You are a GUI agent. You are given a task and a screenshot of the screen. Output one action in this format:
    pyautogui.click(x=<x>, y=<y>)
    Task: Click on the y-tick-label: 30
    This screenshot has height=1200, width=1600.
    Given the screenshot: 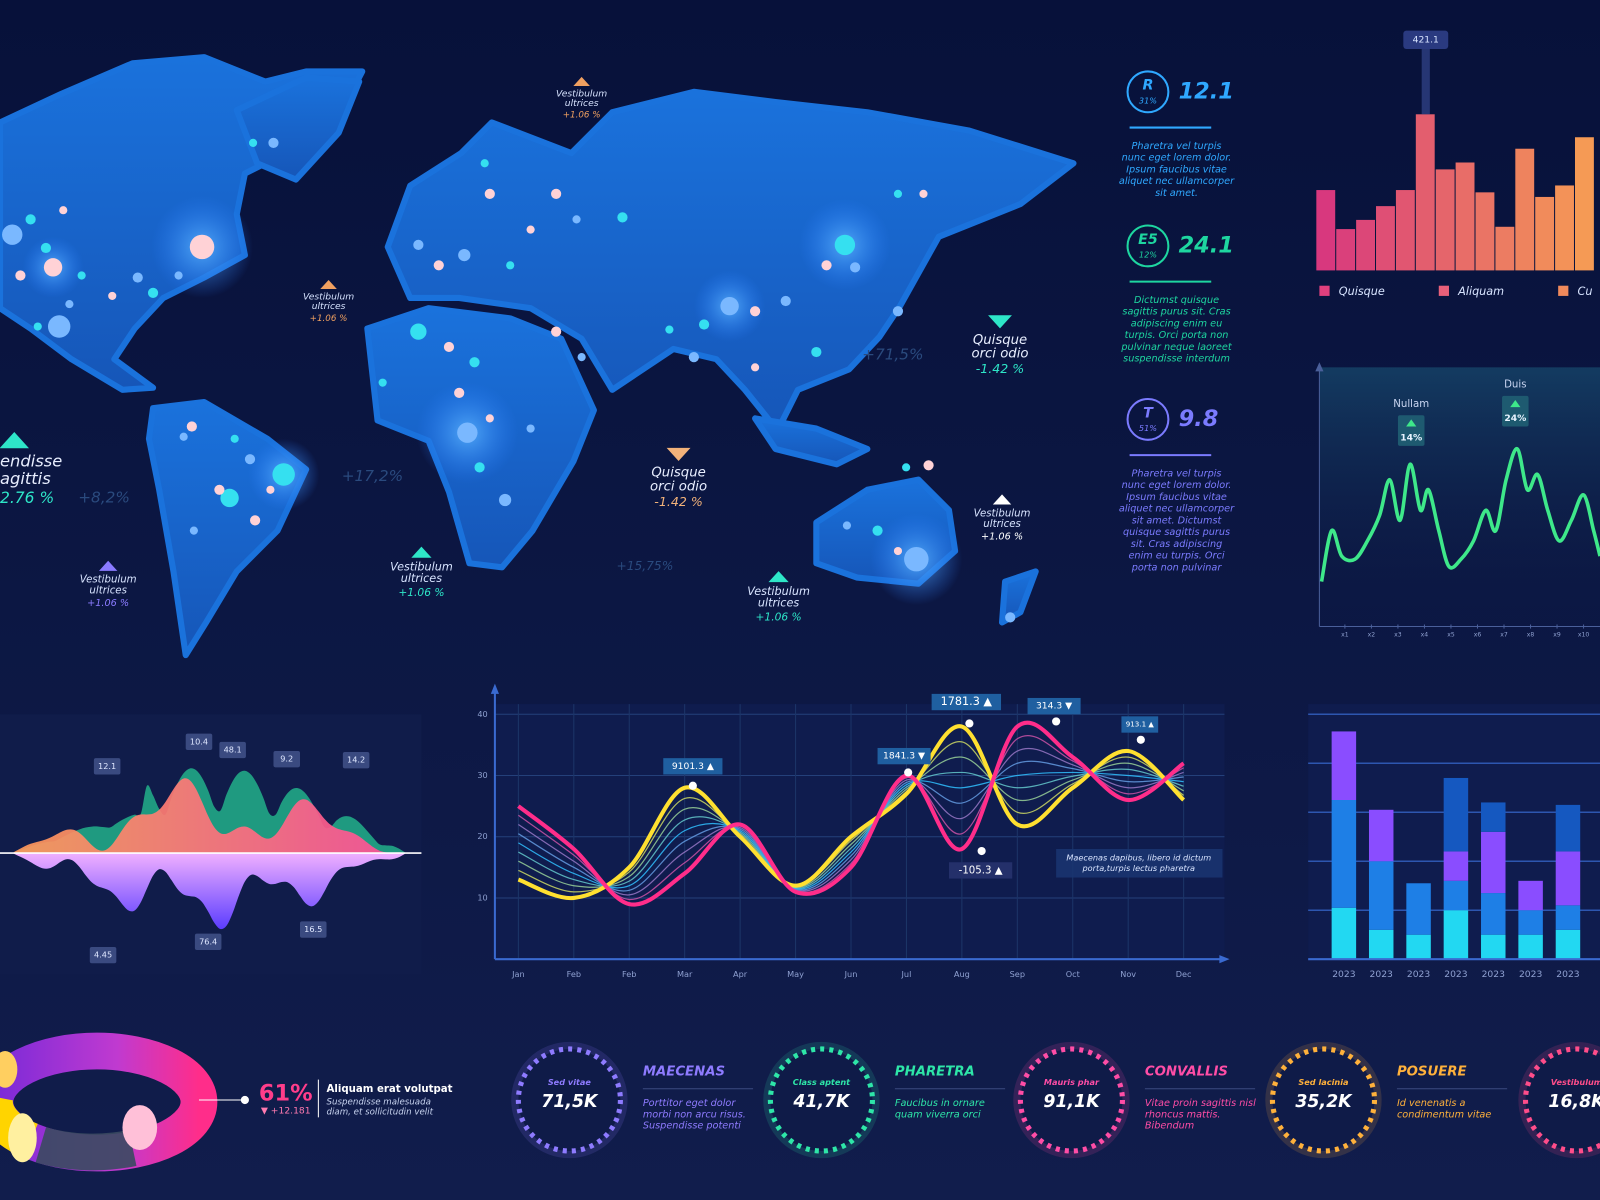 What is the action you would take?
    pyautogui.click(x=482, y=775)
    